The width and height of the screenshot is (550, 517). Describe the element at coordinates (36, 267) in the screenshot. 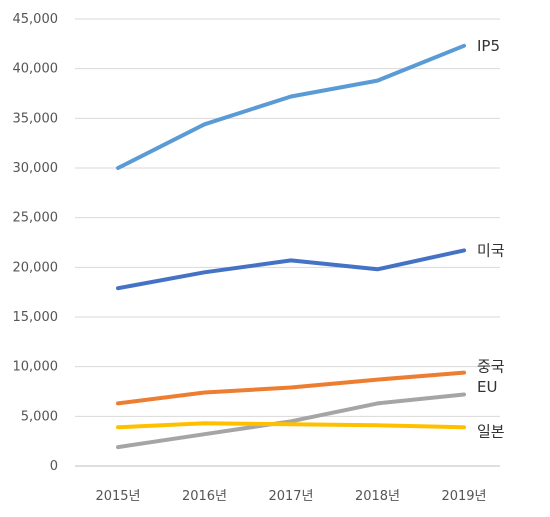

I see `y-tick-label: 20,000` at that location.